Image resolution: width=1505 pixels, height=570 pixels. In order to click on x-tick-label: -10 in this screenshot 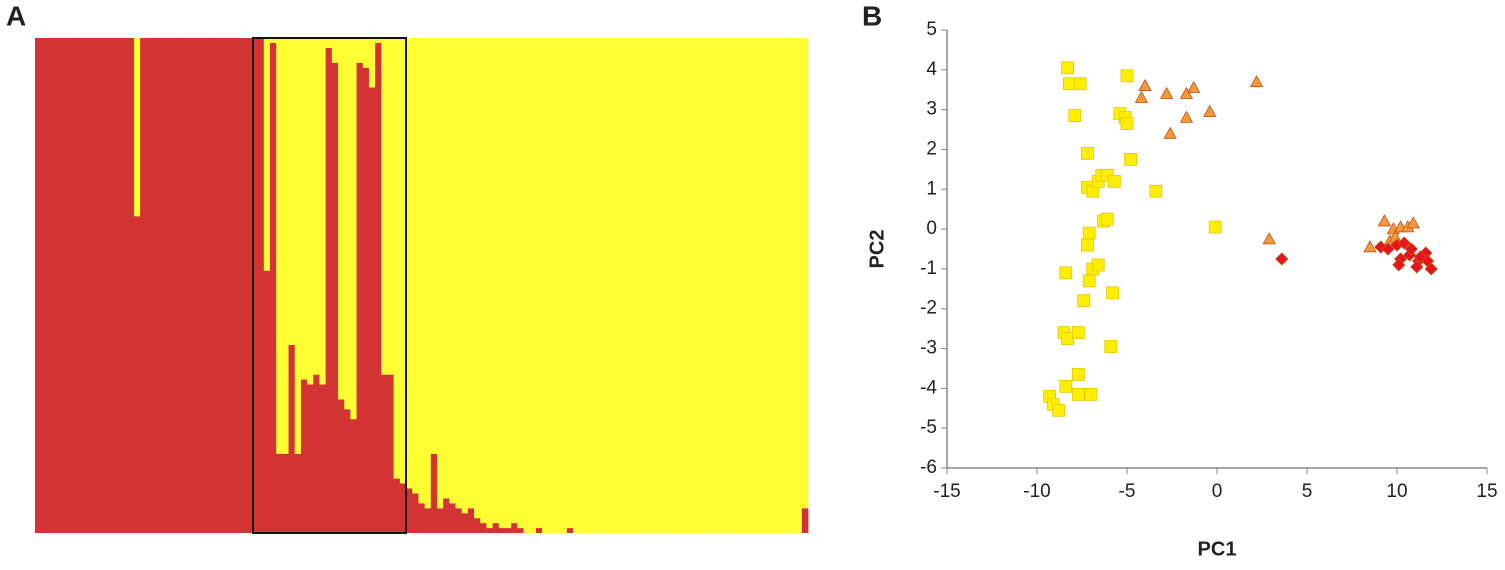, I will do `click(1036, 491)`.